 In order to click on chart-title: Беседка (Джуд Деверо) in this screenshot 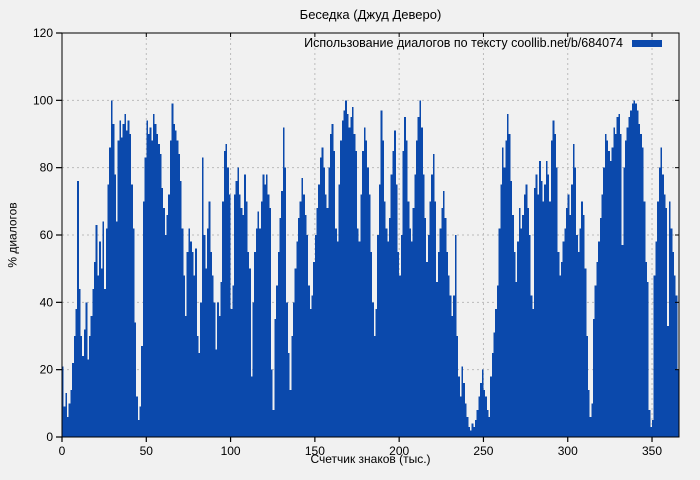, I will do `click(370, 14)`.